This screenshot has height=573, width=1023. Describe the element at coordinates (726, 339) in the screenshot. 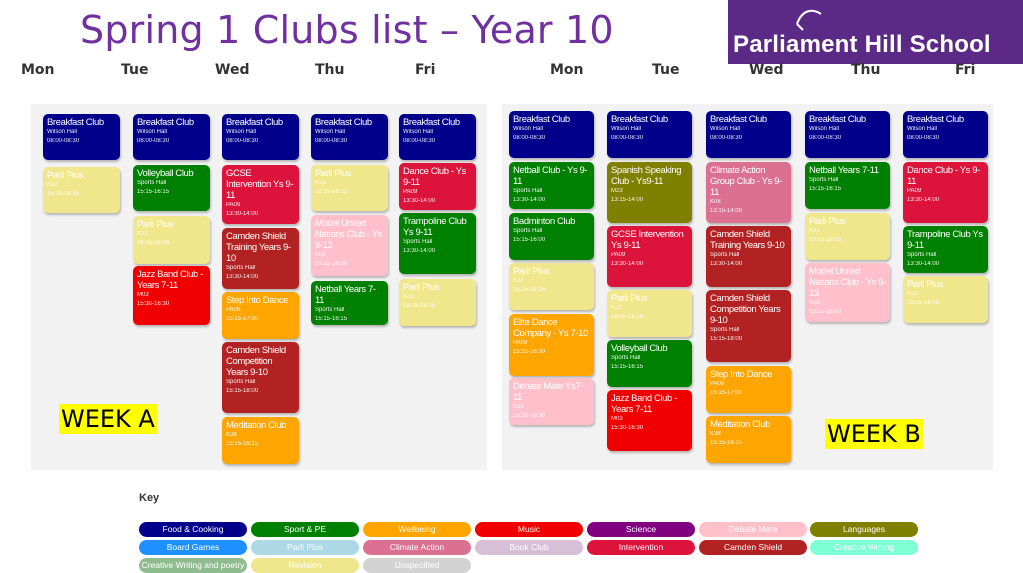

I see `club-time: 15:15-18:00` at that location.